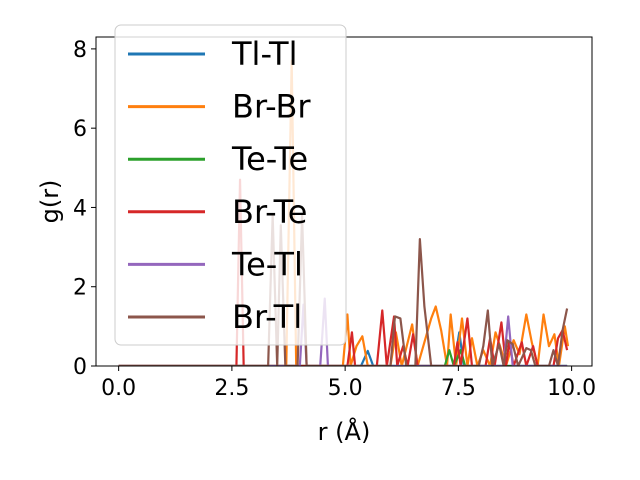  I want to click on x-tick-label: 0.0, so click(118, 388).